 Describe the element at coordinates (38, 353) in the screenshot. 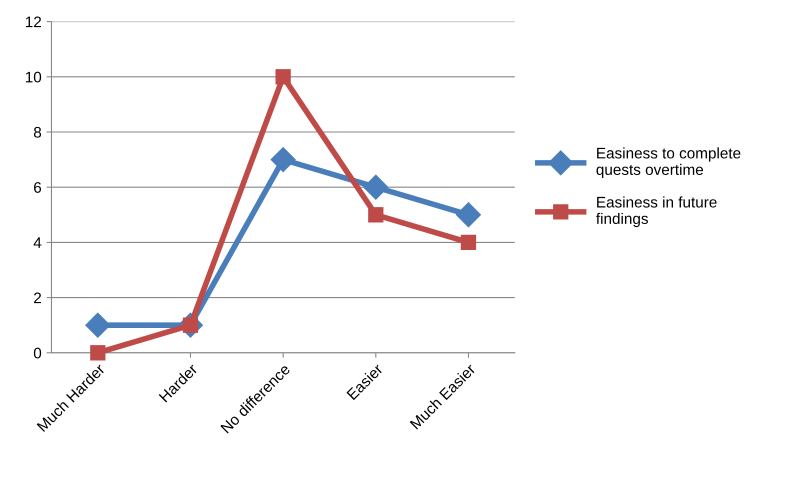

I see `y-tick-label: 0` at that location.